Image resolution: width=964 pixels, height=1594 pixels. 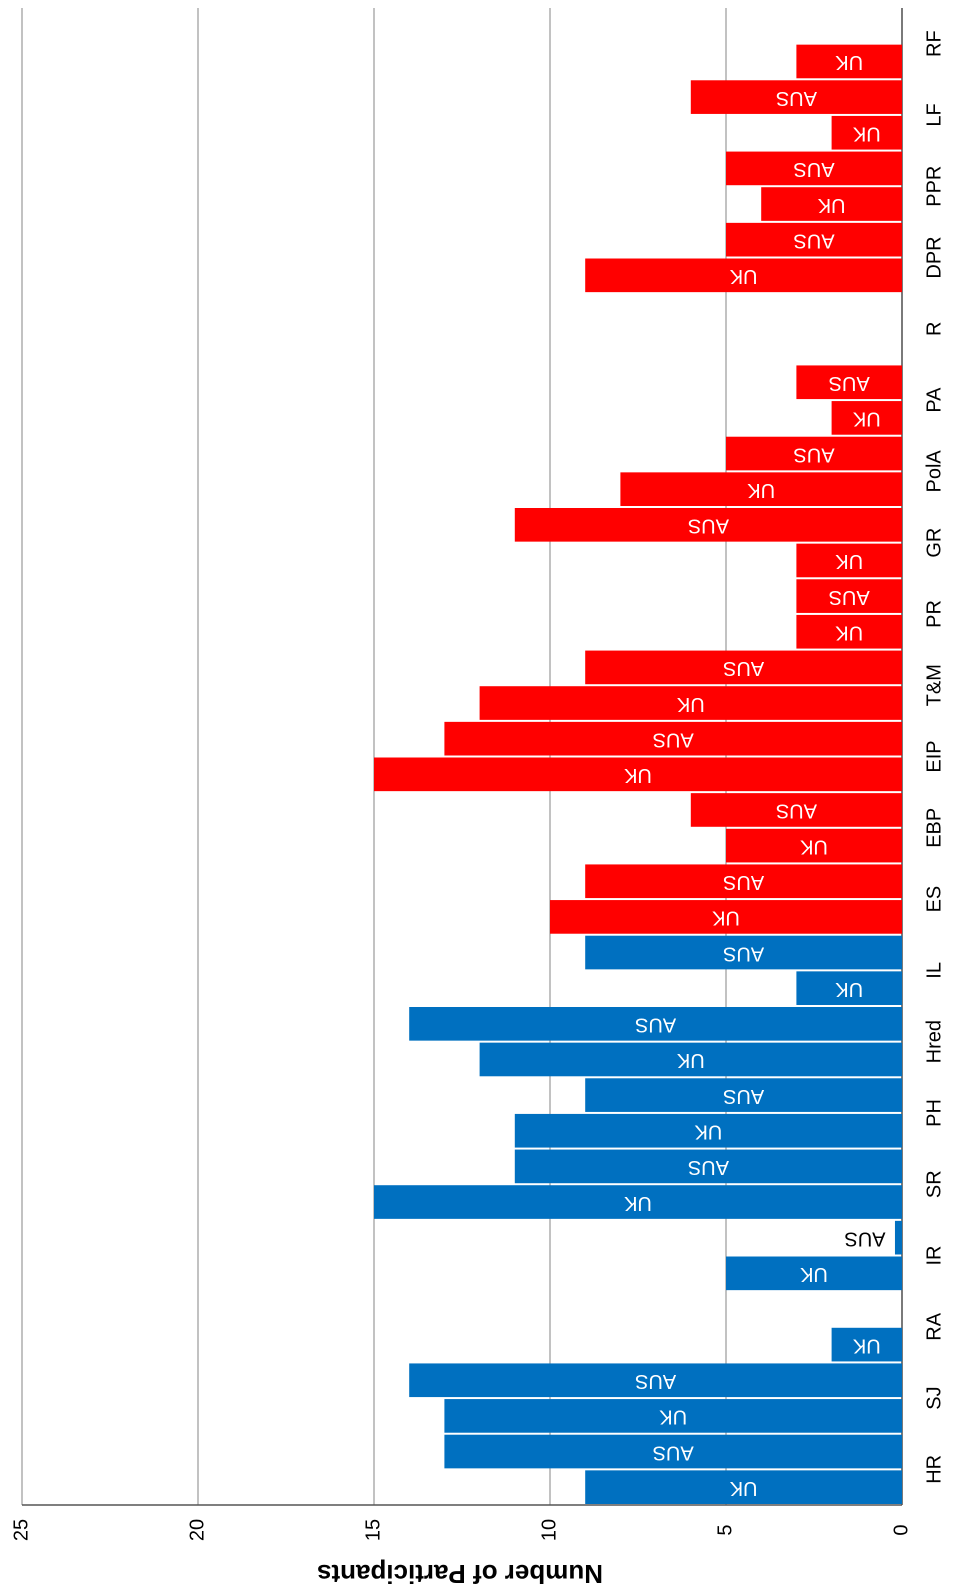 I want to click on category-label: PR, so click(x=934, y=614).